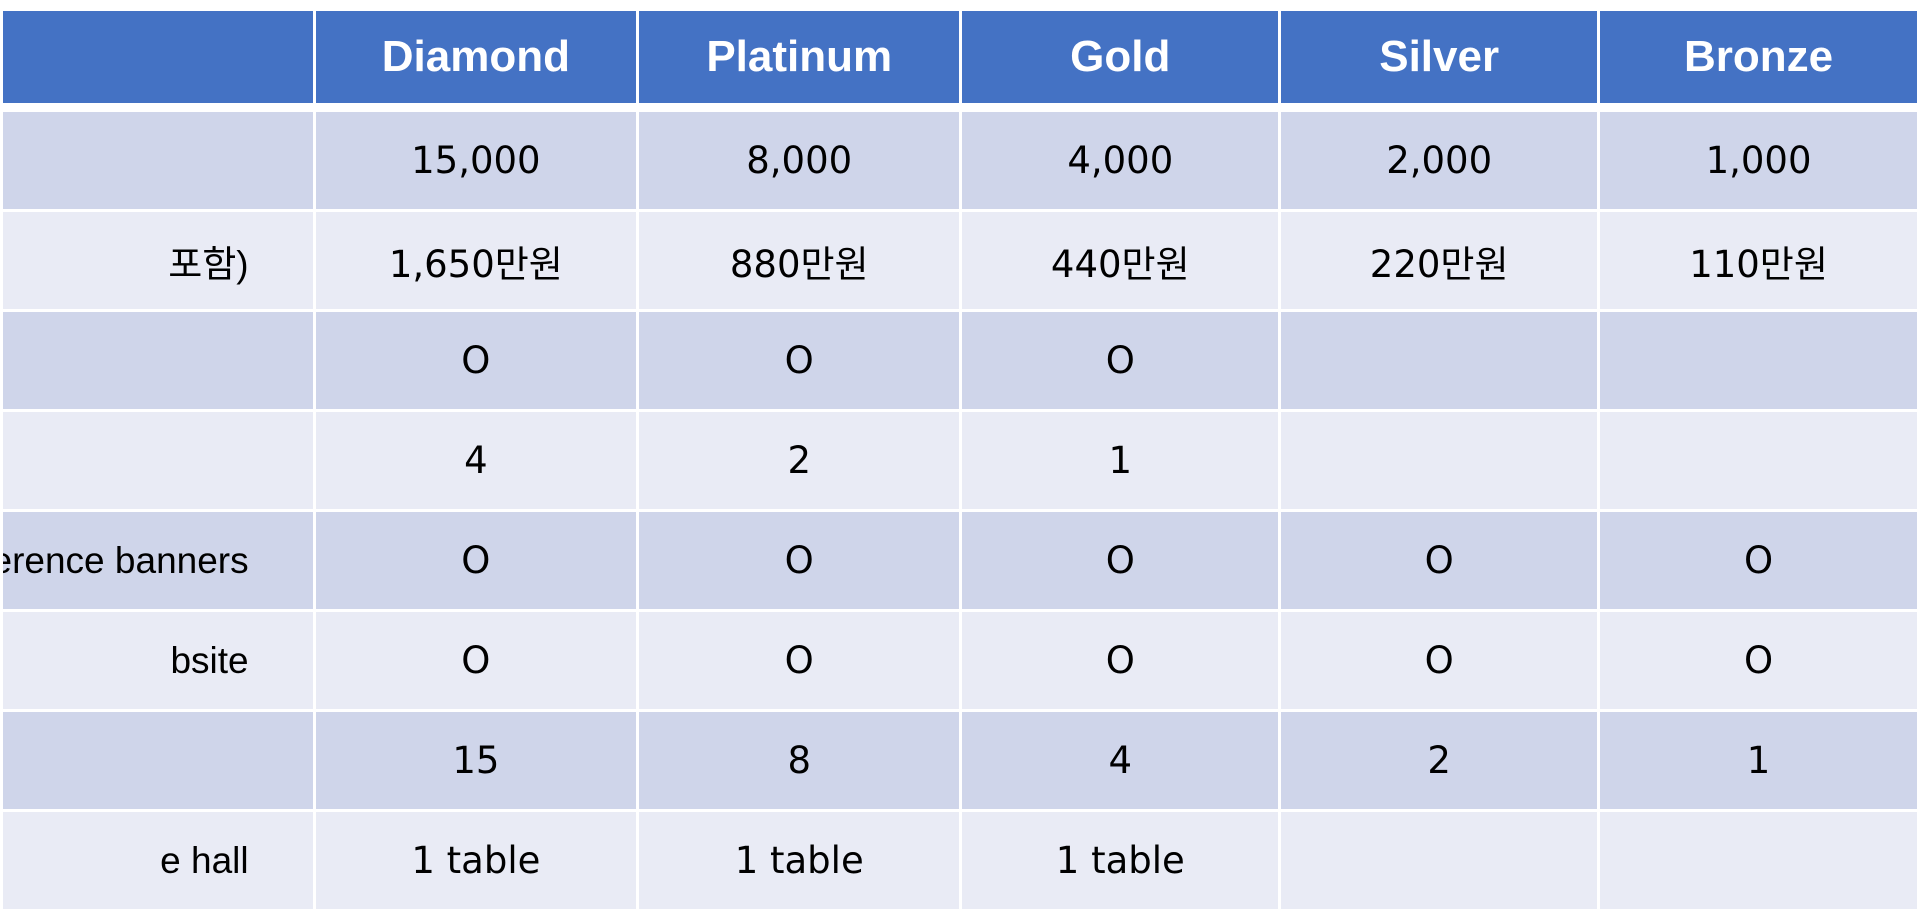 This screenshot has width=1920, height=912. What do you see at coordinates (799, 260) in the screenshot?
I see `table-cell: 880만원` at bounding box center [799, 260].